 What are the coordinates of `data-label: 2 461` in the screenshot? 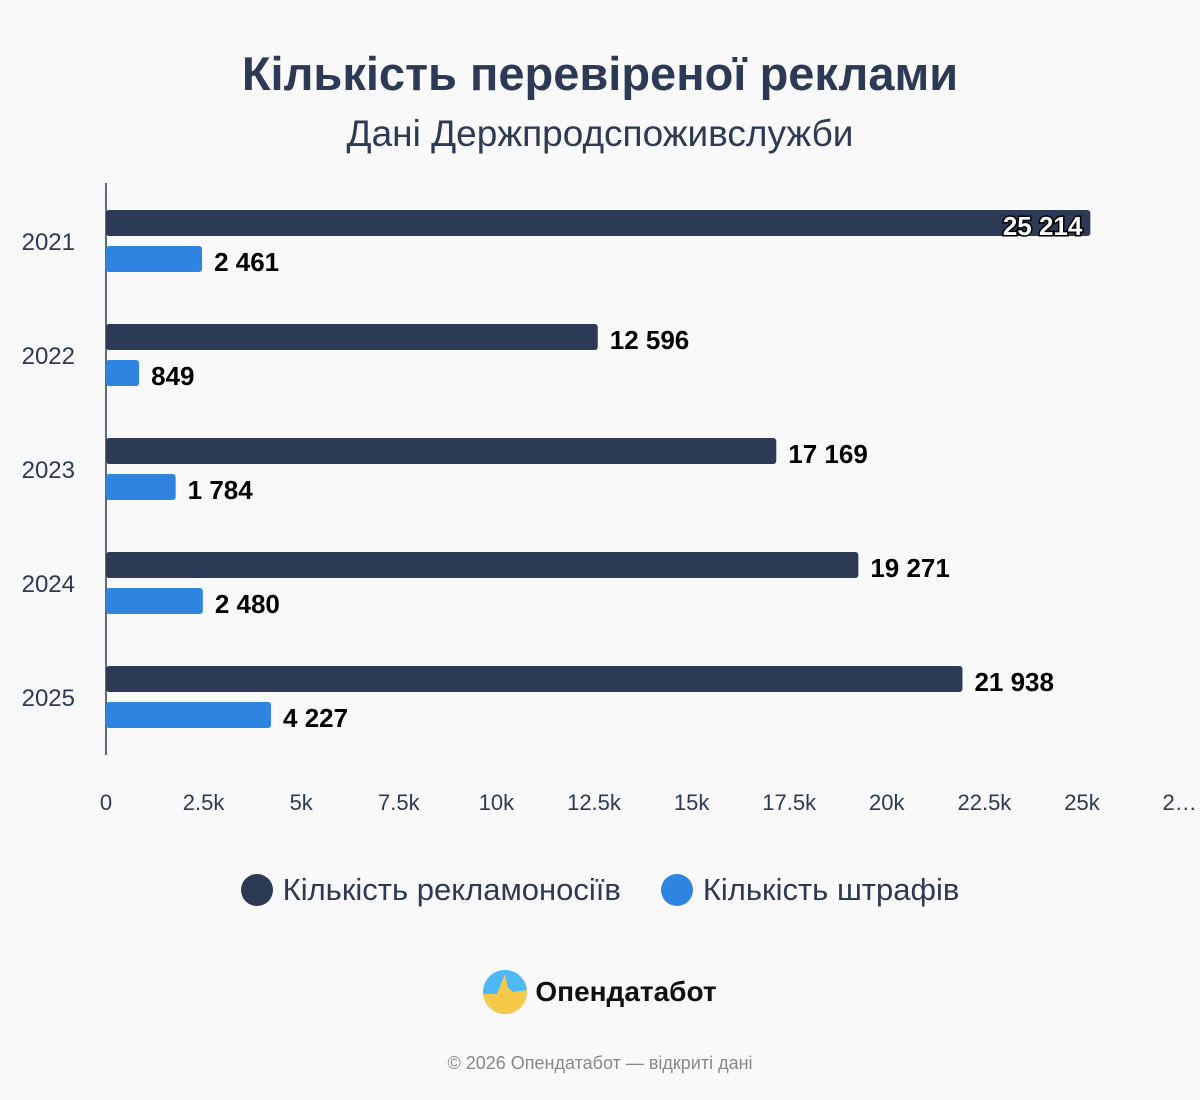 It's located at (246, 262).